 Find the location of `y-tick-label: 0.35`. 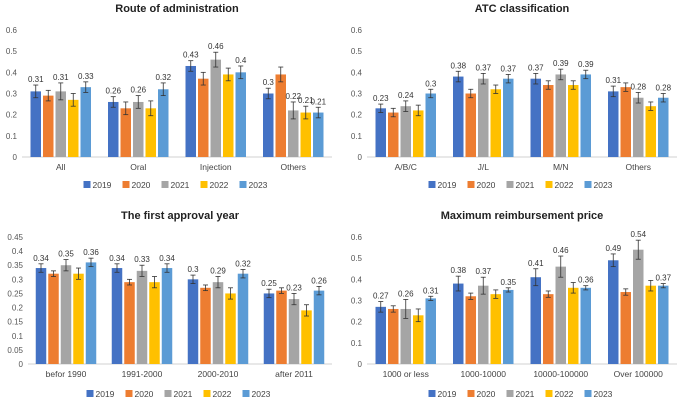

y-tick-label: 0.35 is located at coordinates (15, 265).